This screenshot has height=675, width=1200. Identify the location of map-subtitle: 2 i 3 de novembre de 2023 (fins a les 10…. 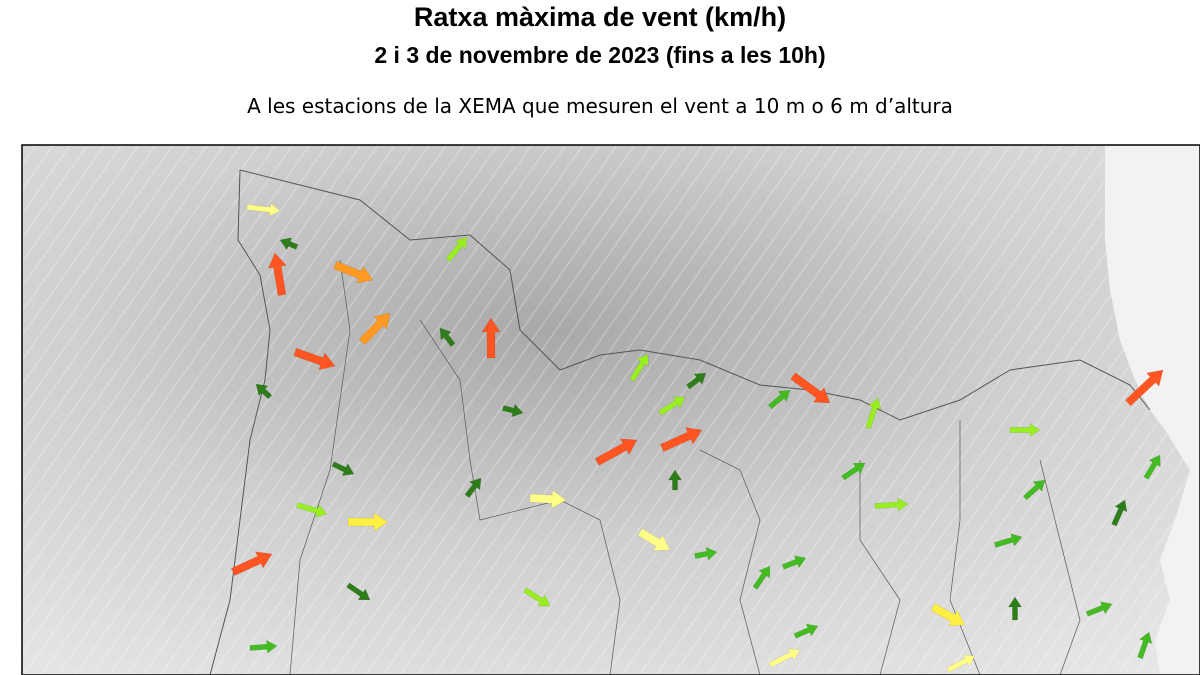
(600, 55).